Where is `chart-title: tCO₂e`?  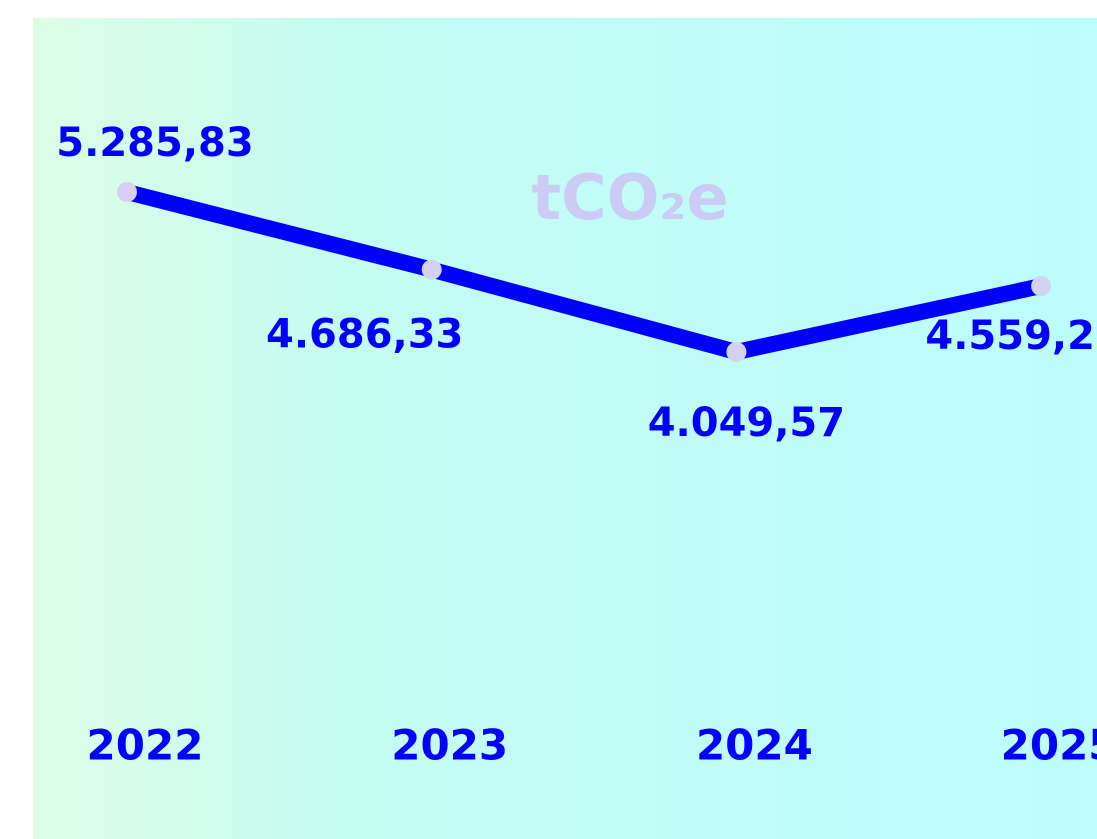
chart-title: tCO₂e is located at coordinates (629, 197).